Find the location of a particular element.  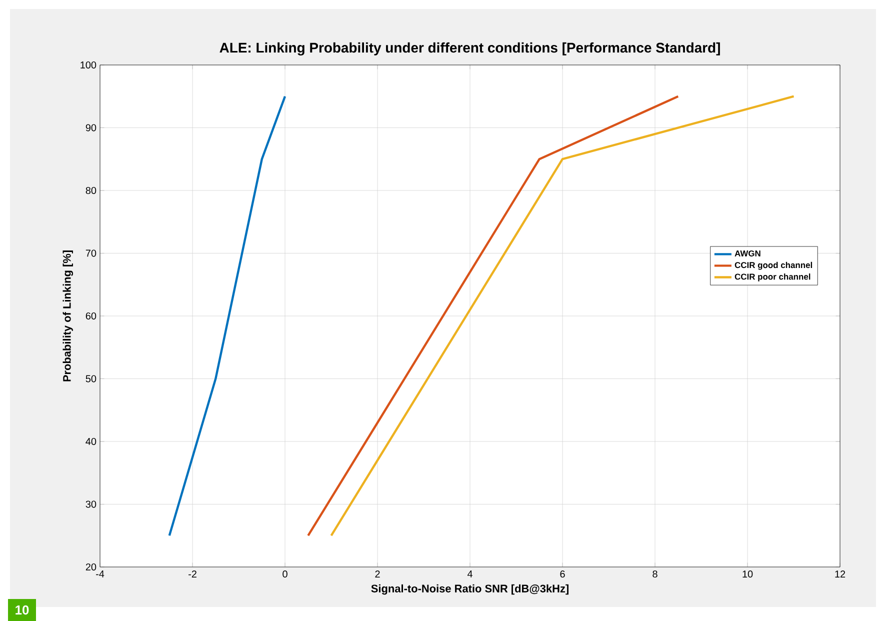

chart-title: ALE: Linking Probability under different conditions [Performance Standard] is located at coordinates (470, 49).